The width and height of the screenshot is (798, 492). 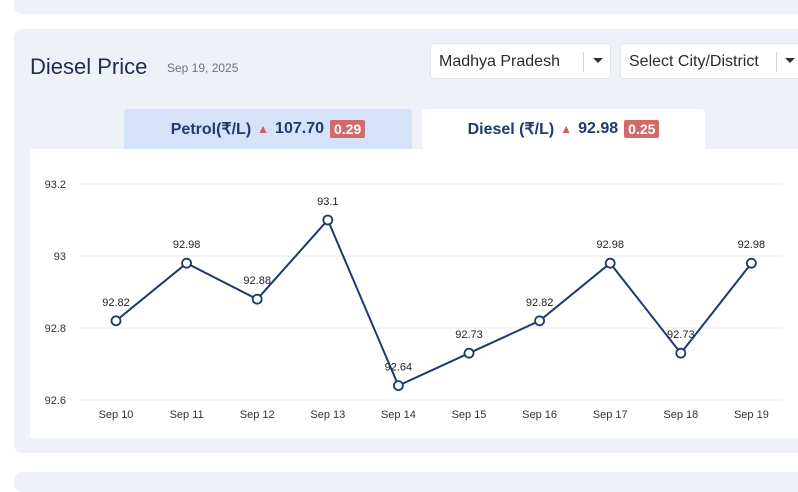 What do you see at coordinates (257, 415) in the screenshot?
I see `x-tick-label: Sep 12` at bounding box center [257, 415].